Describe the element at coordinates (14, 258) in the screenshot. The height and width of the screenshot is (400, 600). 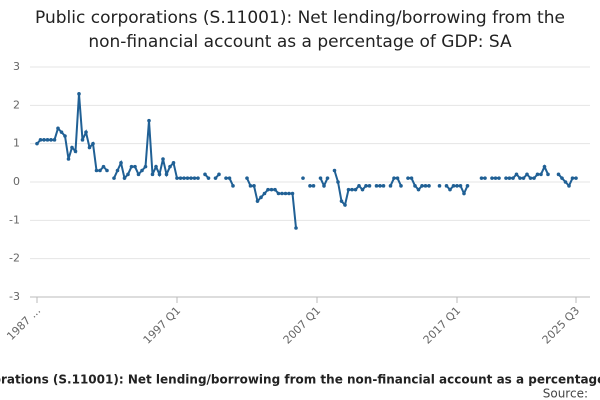
I see `y-tick-label: -2` at that location.